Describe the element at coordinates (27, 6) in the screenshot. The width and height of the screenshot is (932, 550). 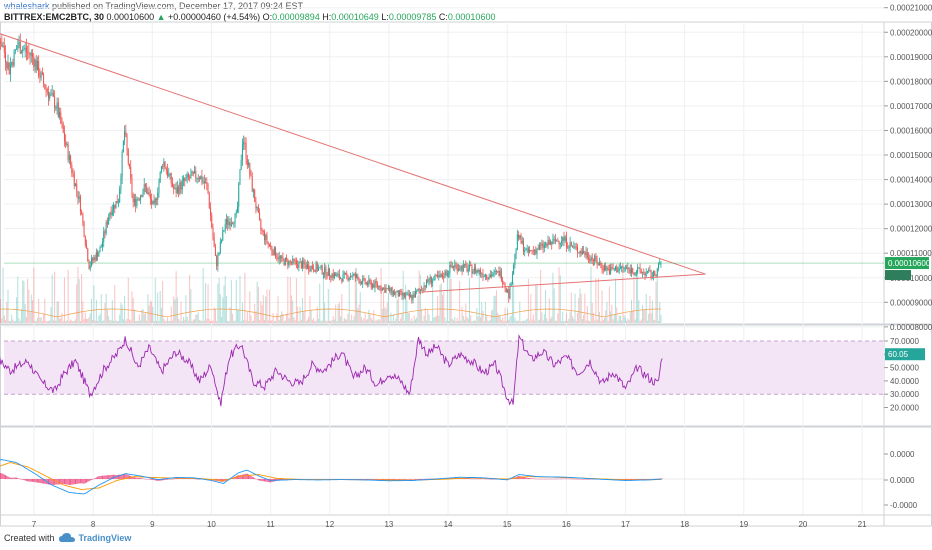
I see `author-link: whaleshark` at that location.